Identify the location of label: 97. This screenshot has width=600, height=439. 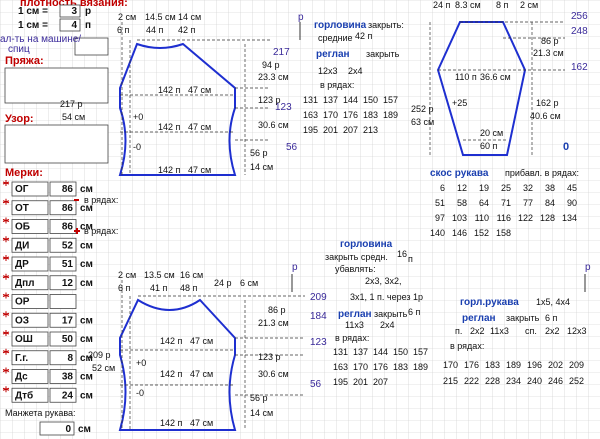
(440, 218).